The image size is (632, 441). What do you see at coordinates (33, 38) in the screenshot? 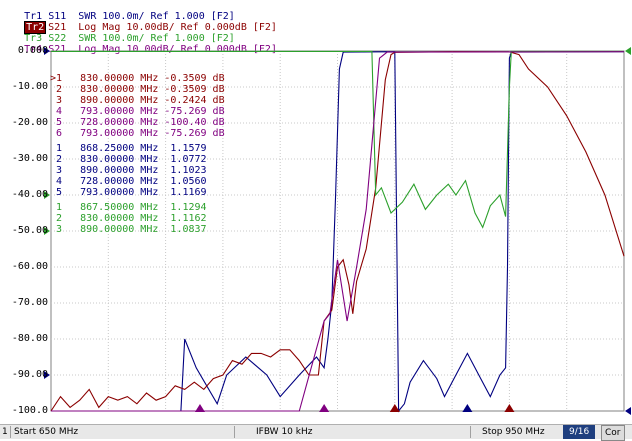
I see `trace-id: Tr3` at bounding box center [33, 38].